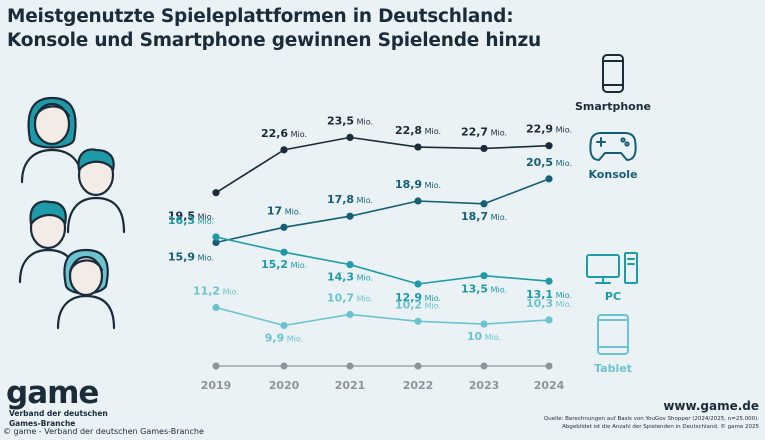  What do you see at coordinates (382, 211) in the screenshot?
I see `series-line-konsole` at bounding box center [382, 211].